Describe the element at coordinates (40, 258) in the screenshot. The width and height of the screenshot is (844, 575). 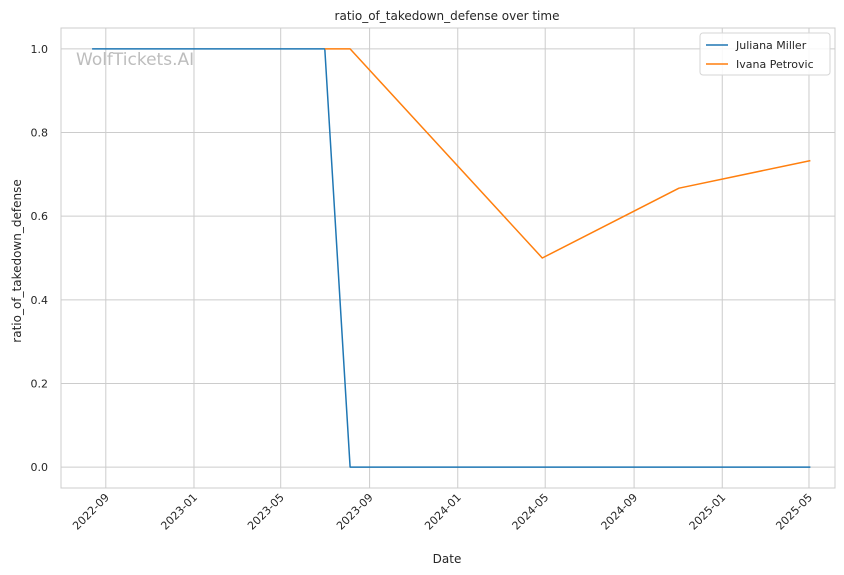
I see `y-axis-ticks: 0.0 0.2 0.4 0.6 0.8 1.0` at that location.